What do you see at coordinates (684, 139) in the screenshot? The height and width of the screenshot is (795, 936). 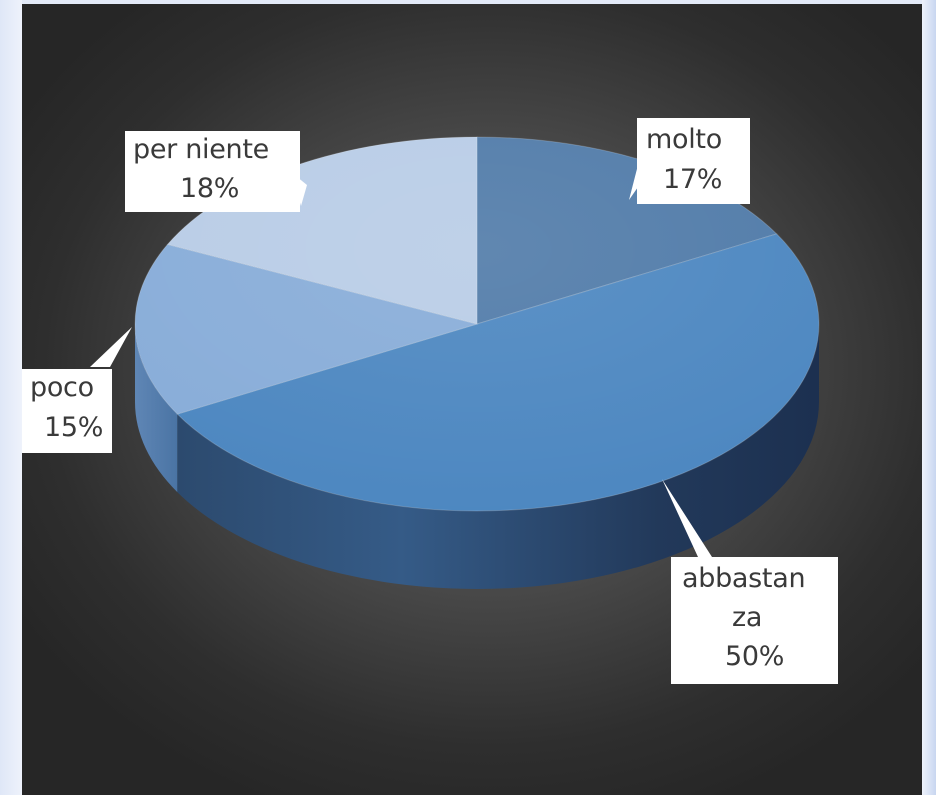 I see `label-molto-name: molto` at bounding box center [684, 139].